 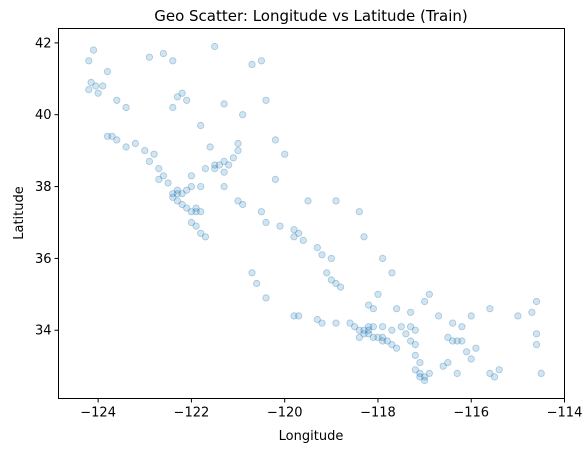 What do you see at coordinates (43, 331) in the screenshot?
I see `y-tick-label: 34` at bounding box center [43, 331].